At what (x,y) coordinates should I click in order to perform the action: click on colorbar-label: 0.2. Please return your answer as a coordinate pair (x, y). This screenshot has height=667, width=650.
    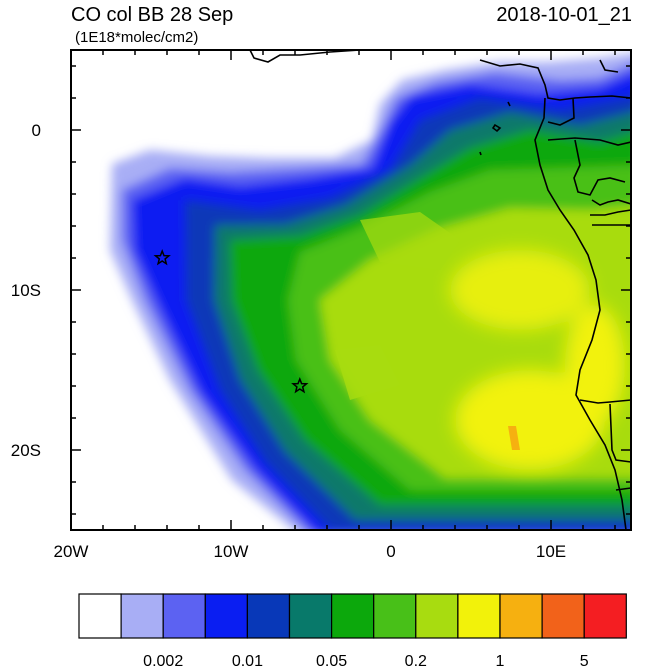
    Looking at the image, I should click on (416, 660).